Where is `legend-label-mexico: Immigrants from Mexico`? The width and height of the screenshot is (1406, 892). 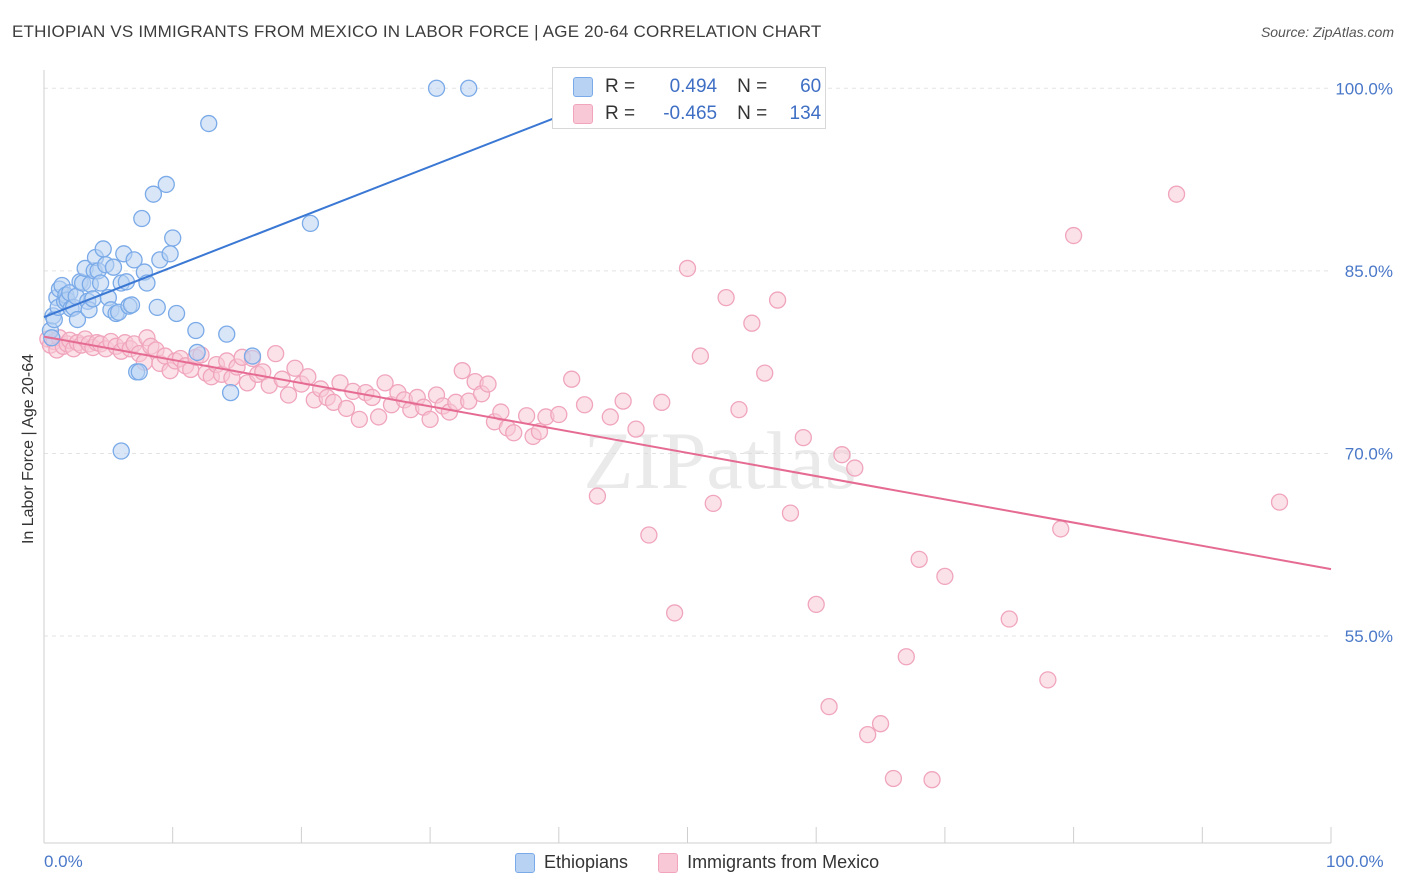 legend-label-mexico: Immigrants from Mexico is located at coordinates (783, 862).